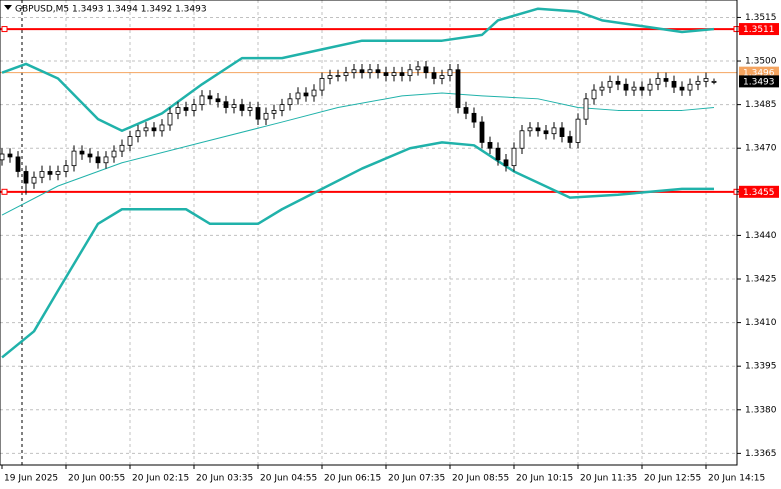 This screenshot has height=489, width=781. What do you see at coordinates (224, 479) in the screenshot?
I see `x-tick-label: 20 Jun 03:35` at bounding box center [224, 479].